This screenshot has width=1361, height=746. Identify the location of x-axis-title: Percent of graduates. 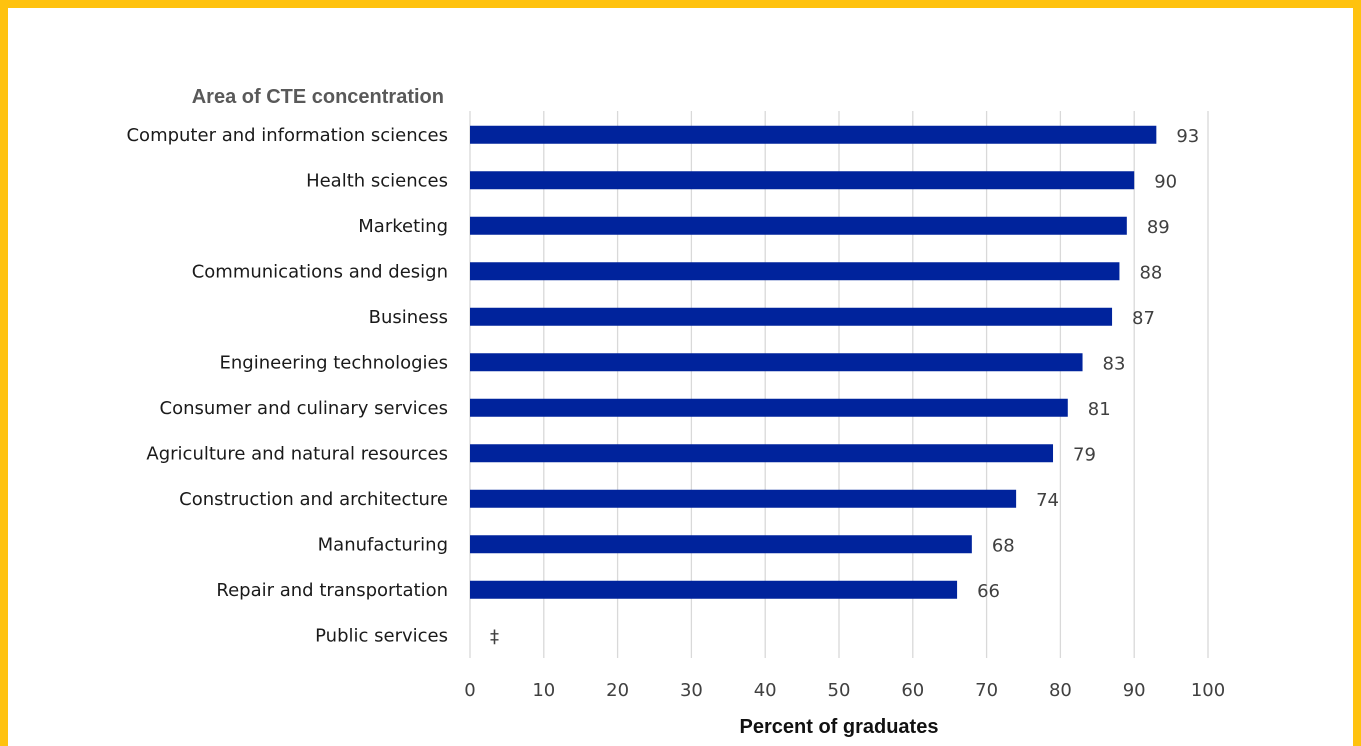
(839, 727).